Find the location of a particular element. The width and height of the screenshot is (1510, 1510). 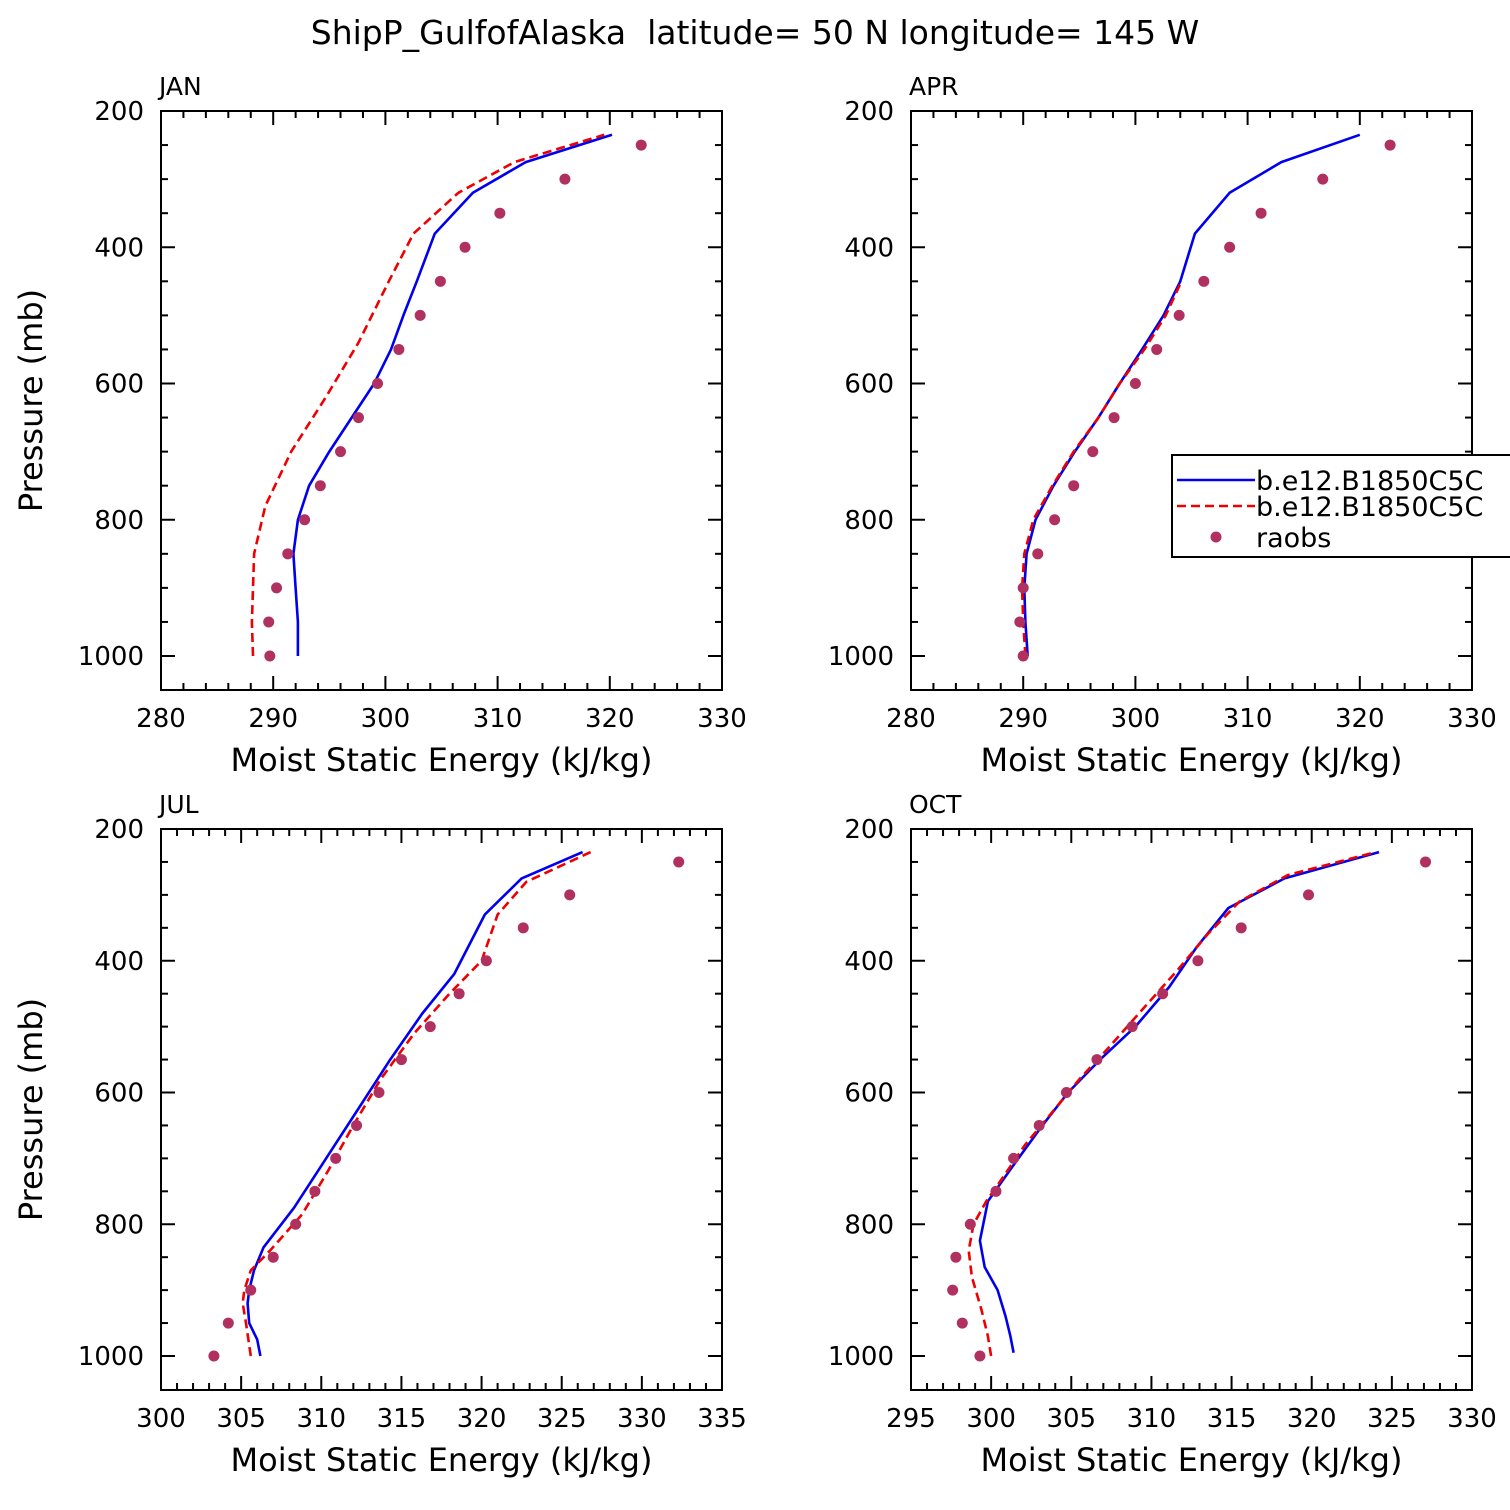

x-tick-label: 305 is located at coordinates (241, 1419).